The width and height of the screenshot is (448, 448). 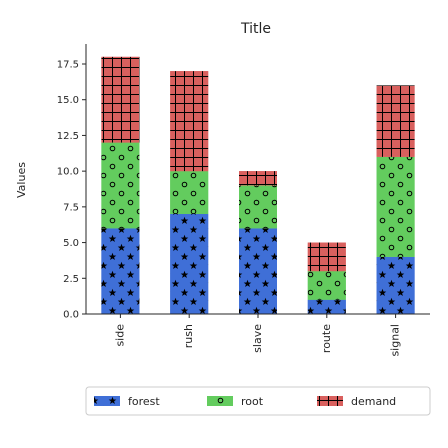 I want to click on x-tick-label-side: side, so click(x=119, y=335).